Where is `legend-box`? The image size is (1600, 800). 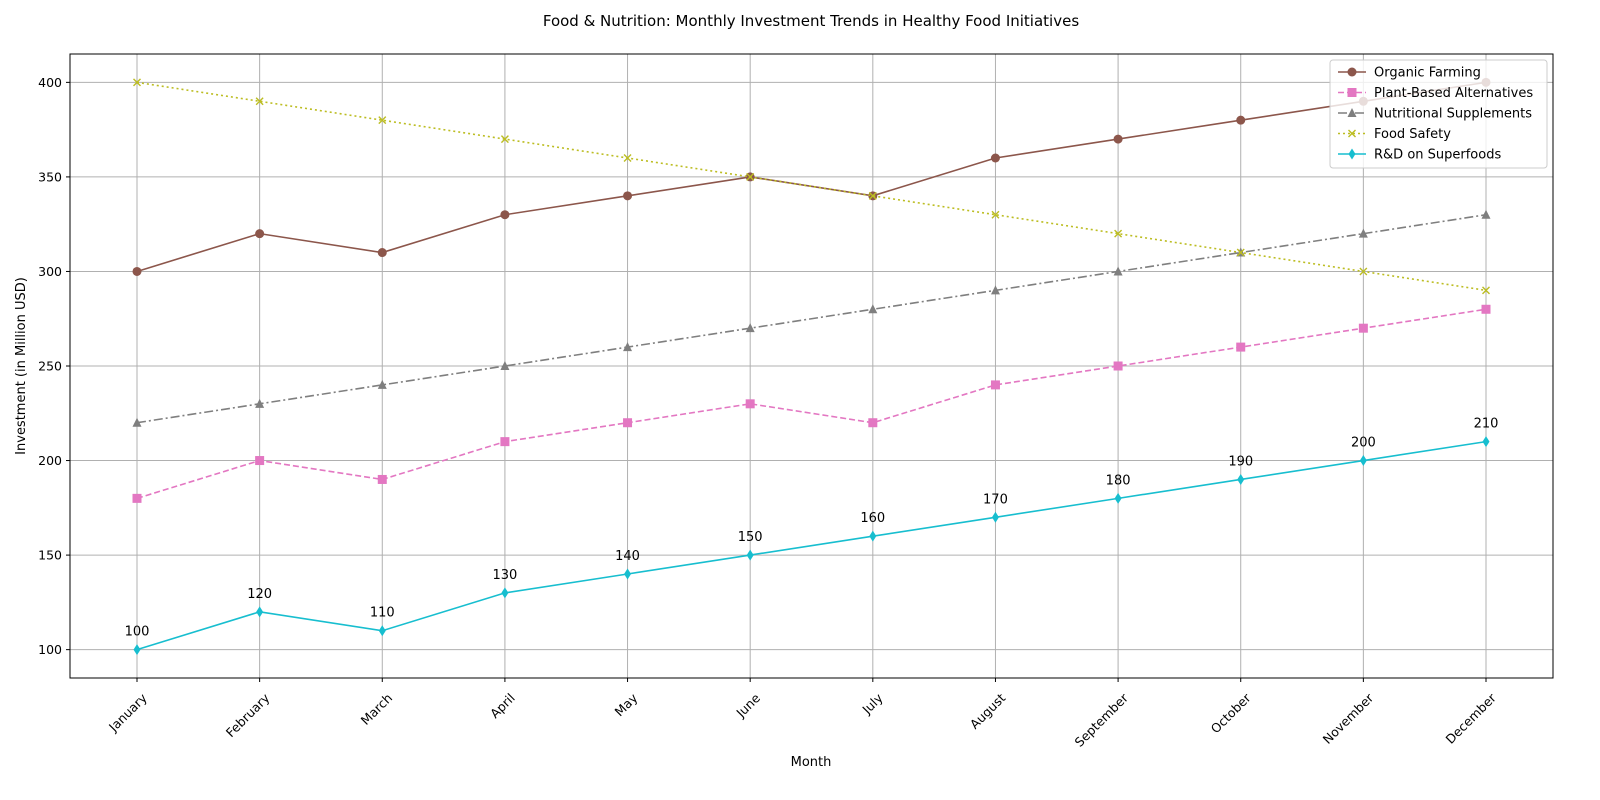 legend-box is located at coordinates (1438, 114).